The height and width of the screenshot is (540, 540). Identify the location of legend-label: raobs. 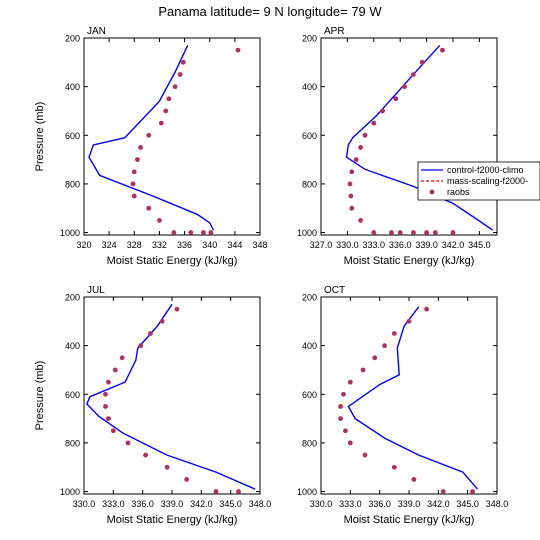
(458, 192).